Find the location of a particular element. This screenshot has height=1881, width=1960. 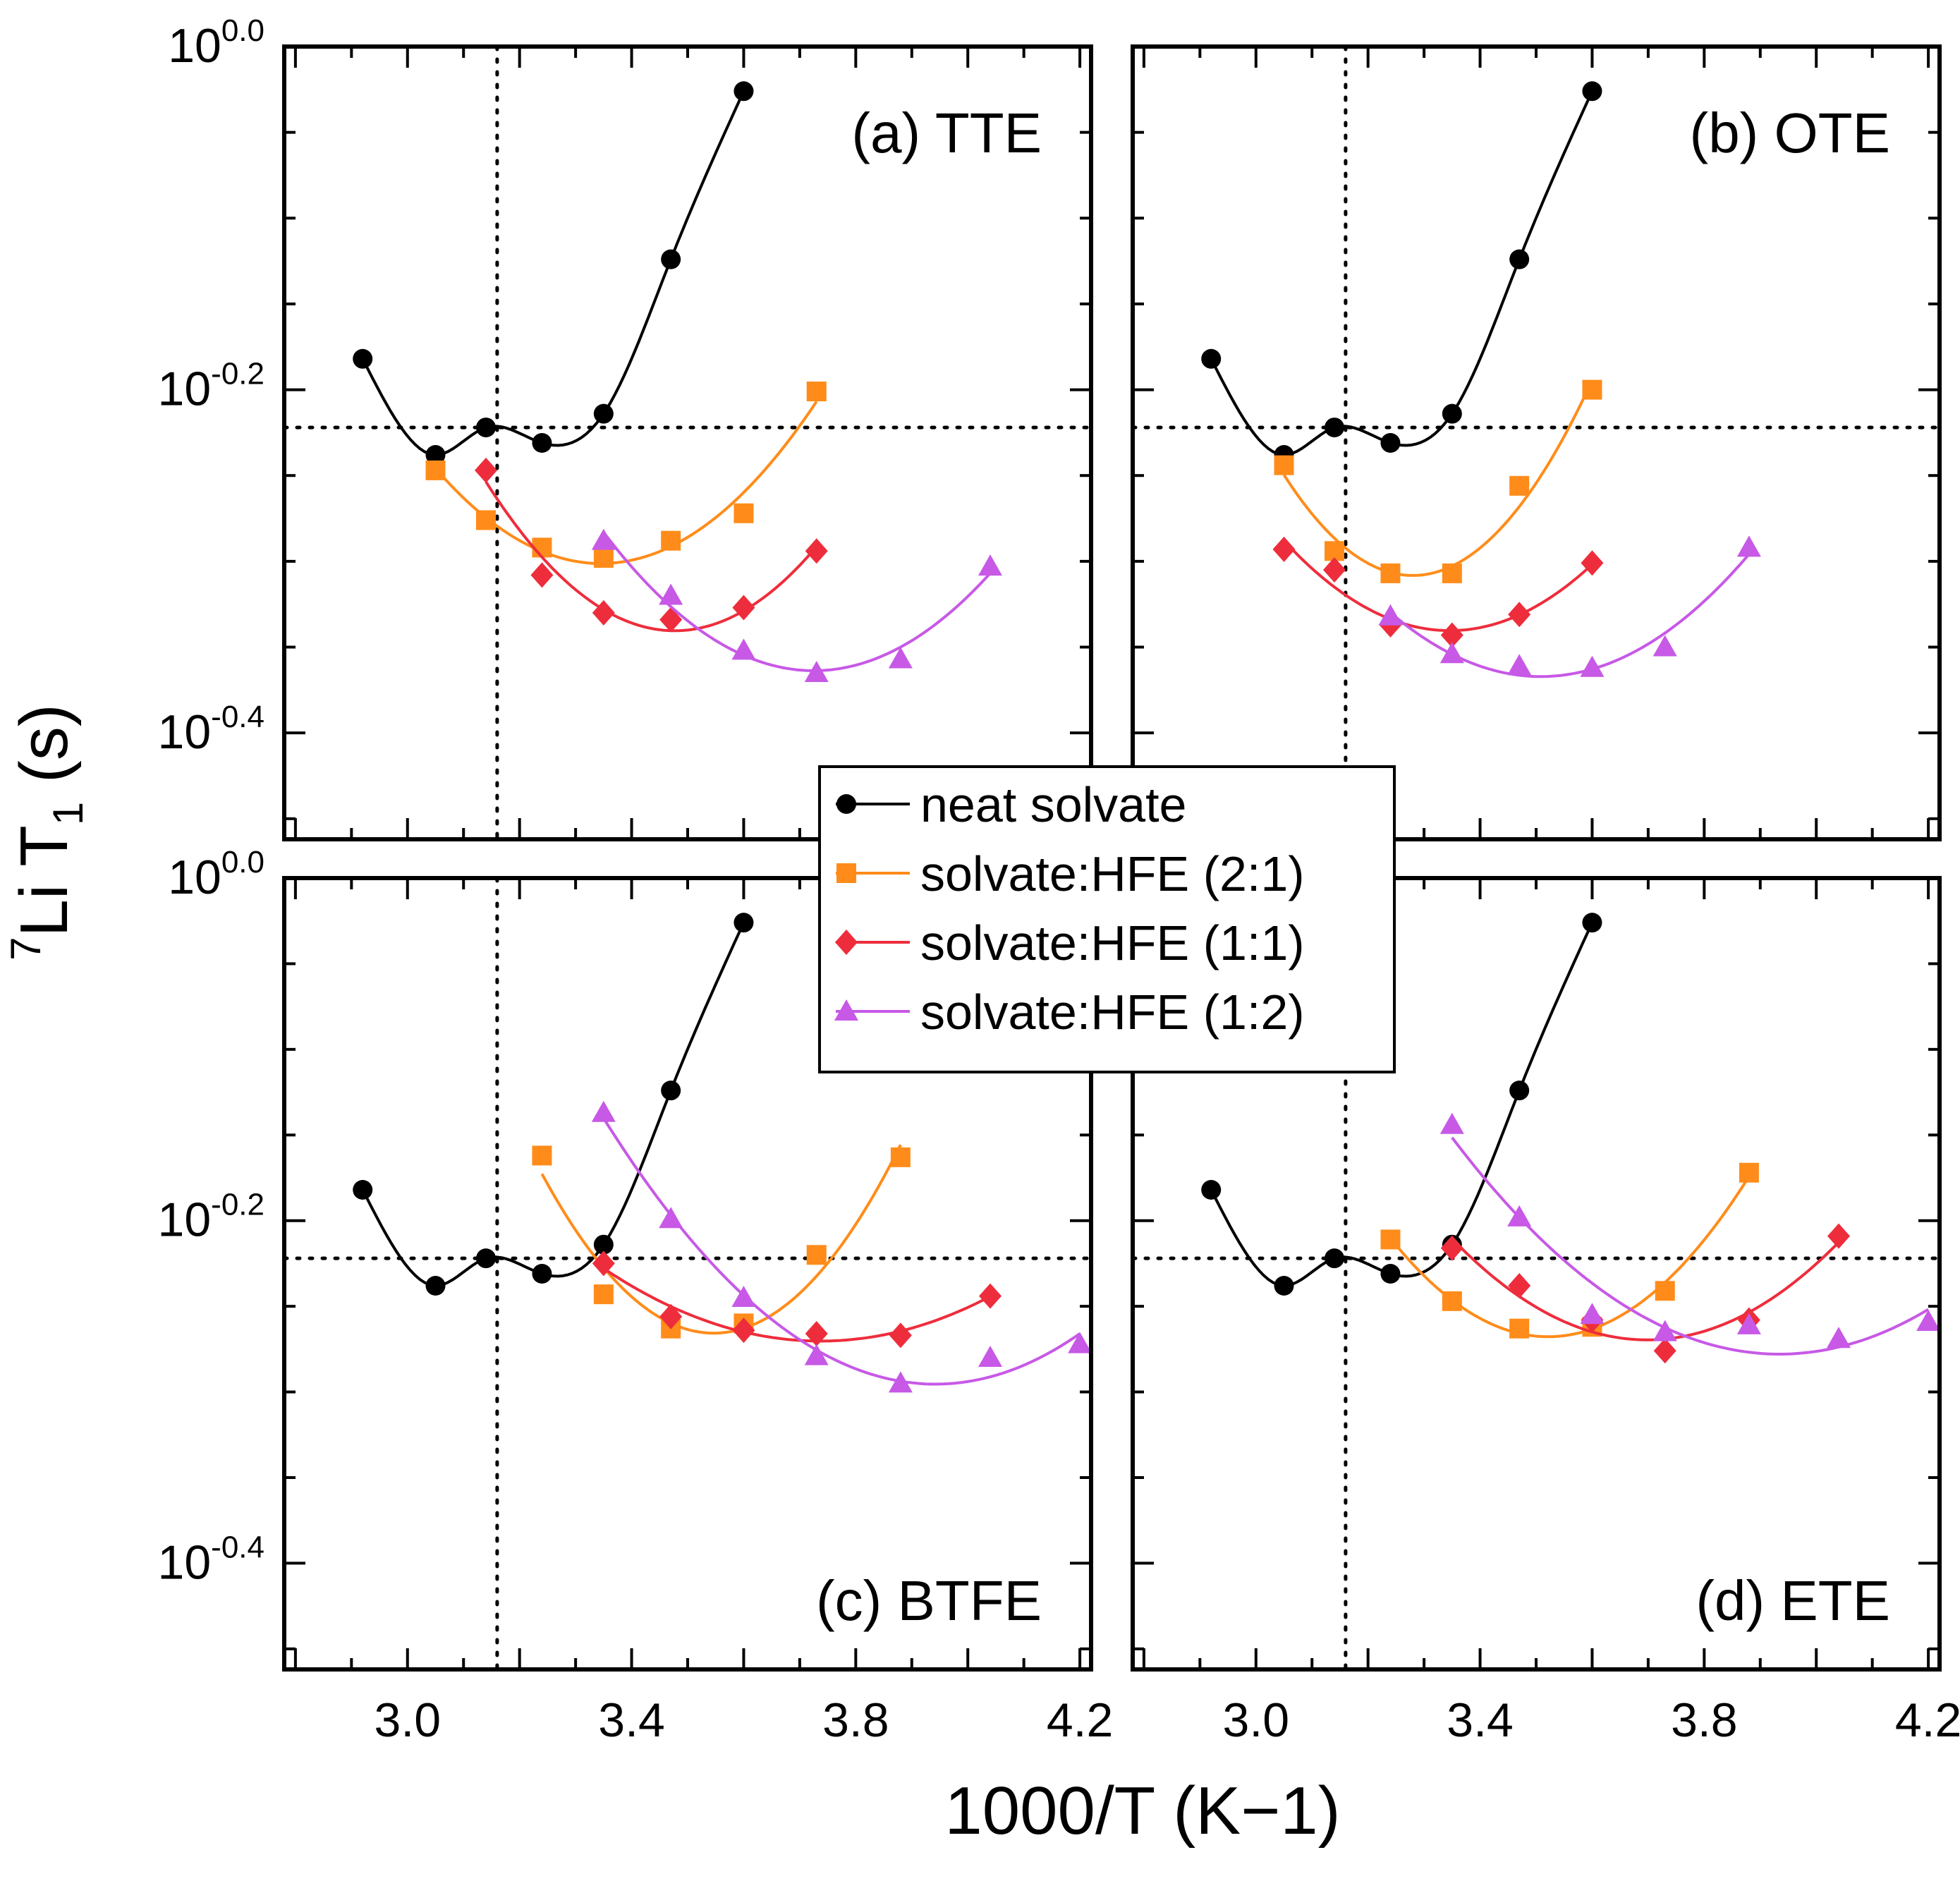

legend-label: neat solvate is located at coordinates (1053, 804).